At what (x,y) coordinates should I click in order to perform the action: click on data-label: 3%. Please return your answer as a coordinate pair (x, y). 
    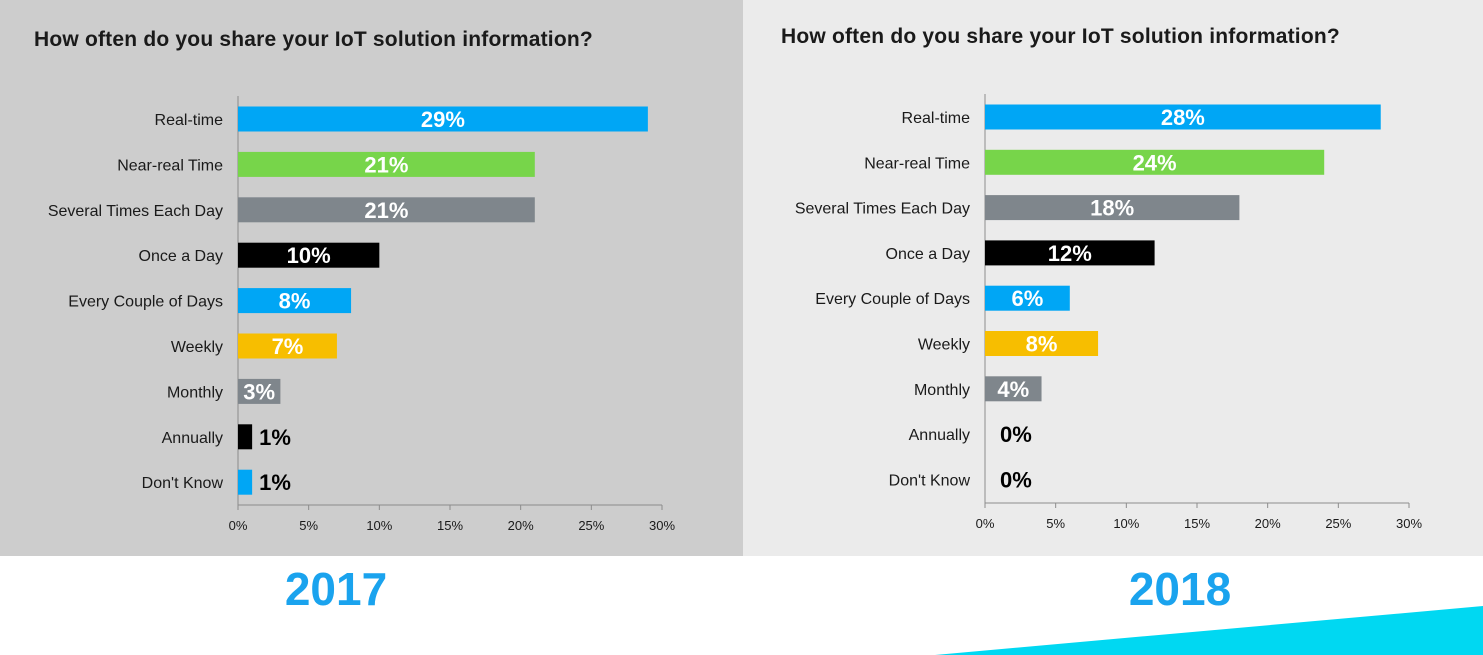
    Looking at the image, I should click on (259, 391).